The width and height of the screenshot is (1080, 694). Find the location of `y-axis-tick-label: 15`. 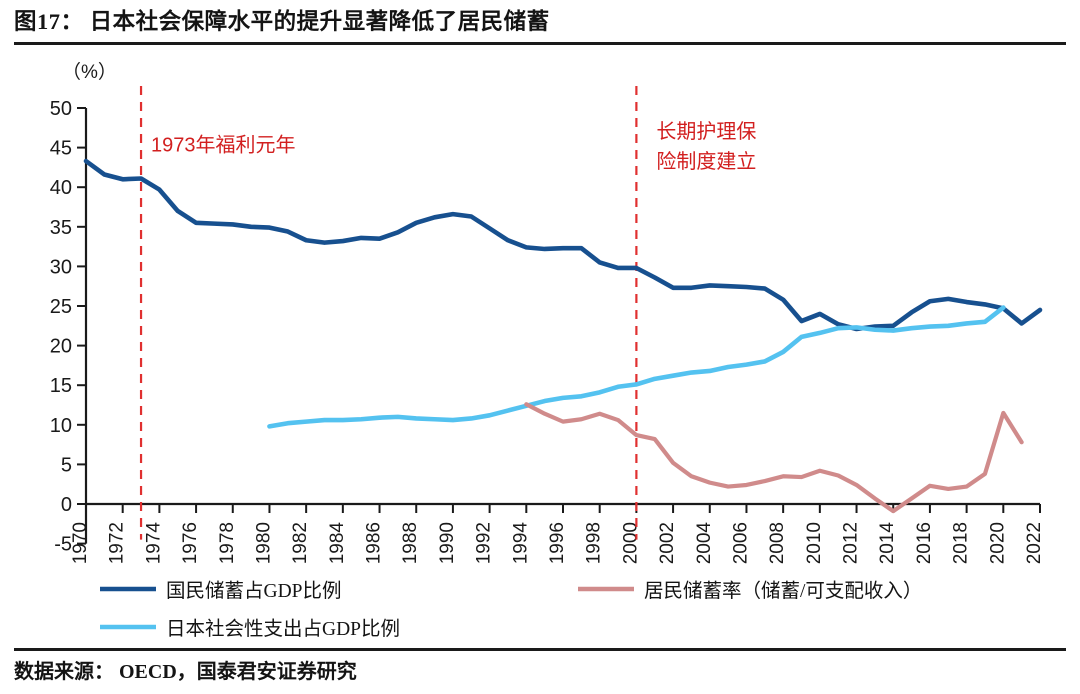

y-axis-tick-label: 15 is located at coordinates (61, 386).